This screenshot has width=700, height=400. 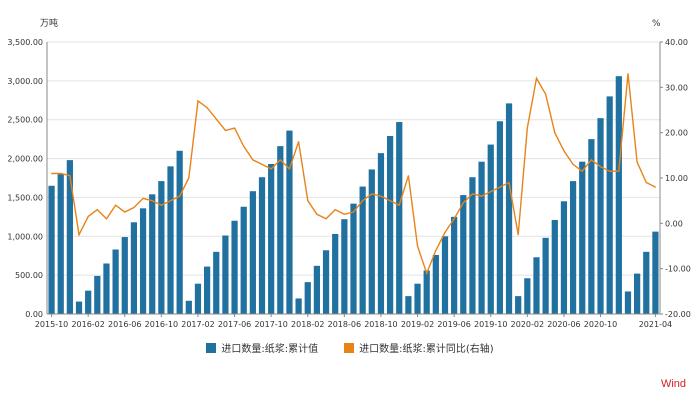 I want to click on right-tick-label: 20.00, so click(x=676, y=133).